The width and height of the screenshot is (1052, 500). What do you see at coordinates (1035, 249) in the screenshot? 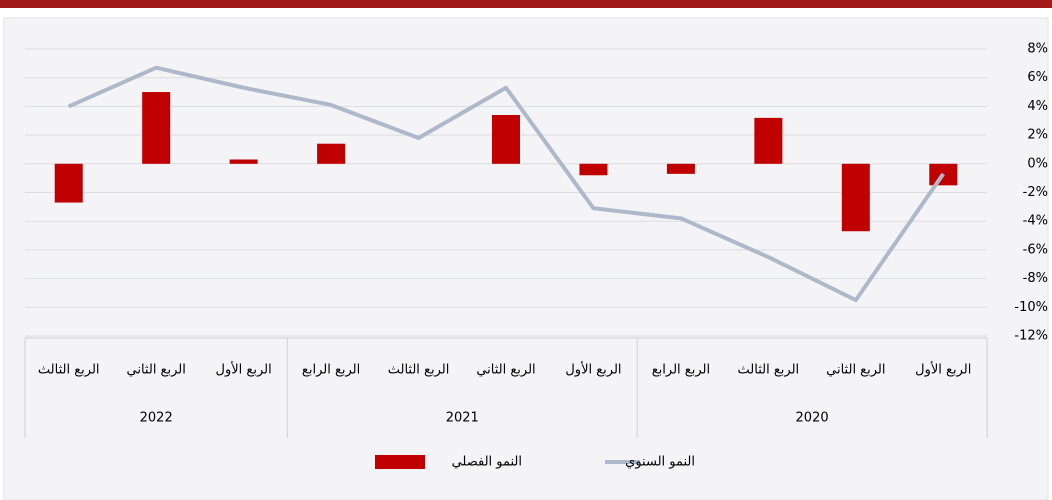
I see `y-tick-label: -6%` at bounding box center [1035, 249].